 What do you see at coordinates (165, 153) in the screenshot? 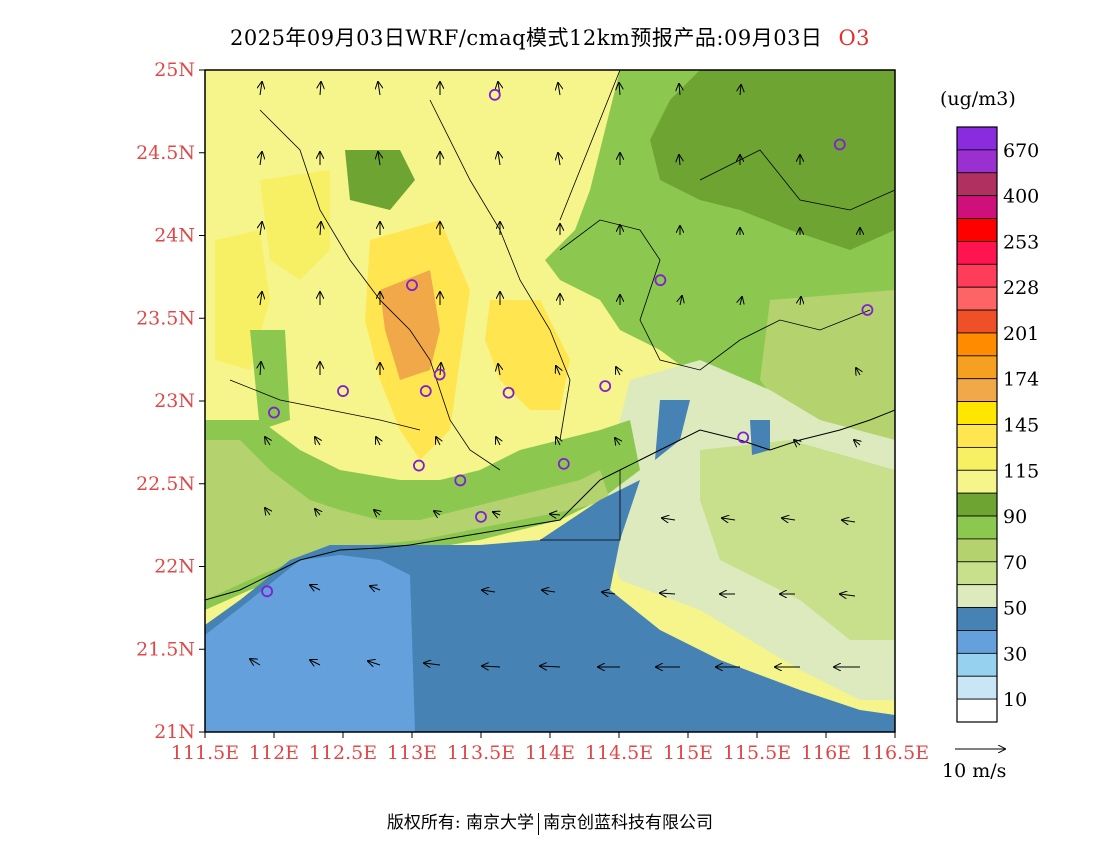
I see `lat-tick-label: 24.5N` at bounding box center [165, 153].